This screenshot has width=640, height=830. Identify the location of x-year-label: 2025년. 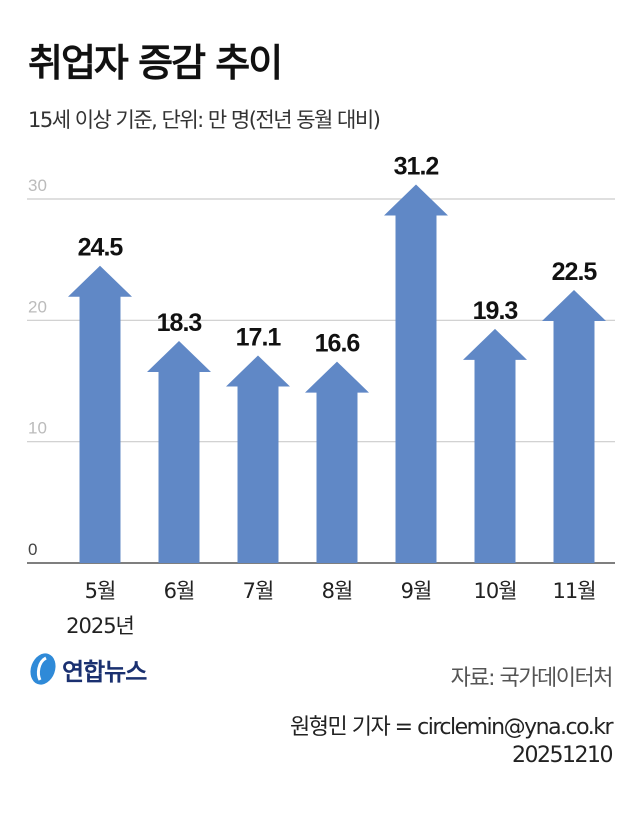
(100, 626).